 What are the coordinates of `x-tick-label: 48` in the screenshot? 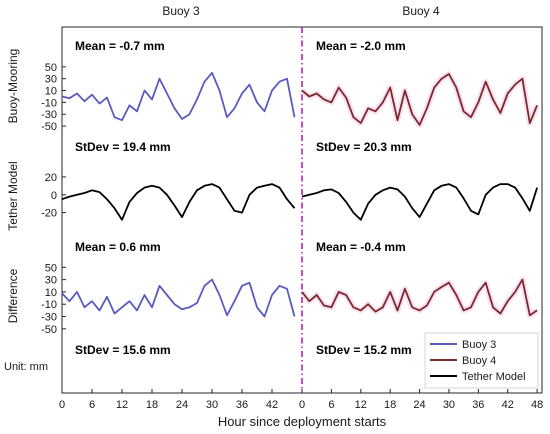 It's located at (537, 405).